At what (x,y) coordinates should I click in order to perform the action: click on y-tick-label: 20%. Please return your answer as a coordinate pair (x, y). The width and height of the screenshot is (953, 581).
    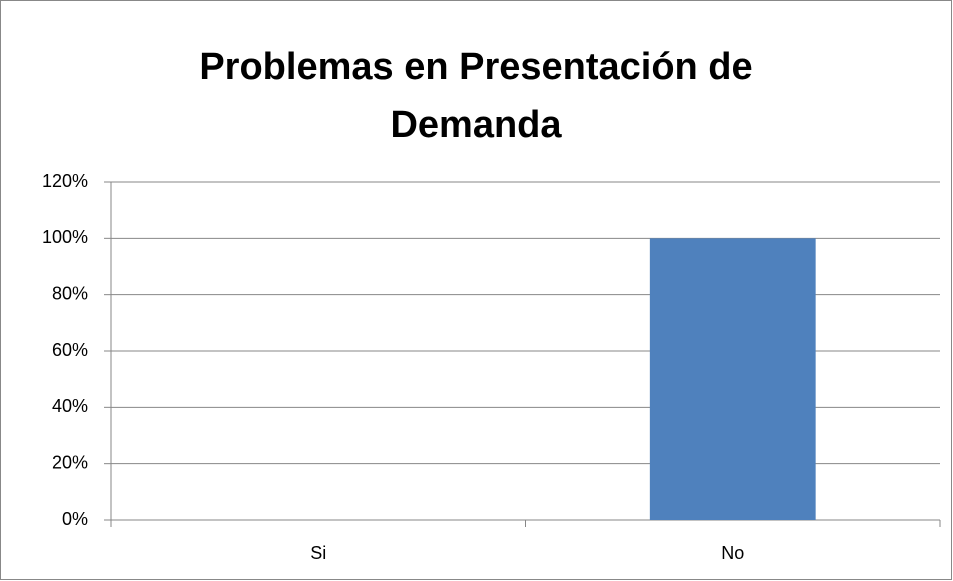
    Looking at the image, I should click on (70, 462).